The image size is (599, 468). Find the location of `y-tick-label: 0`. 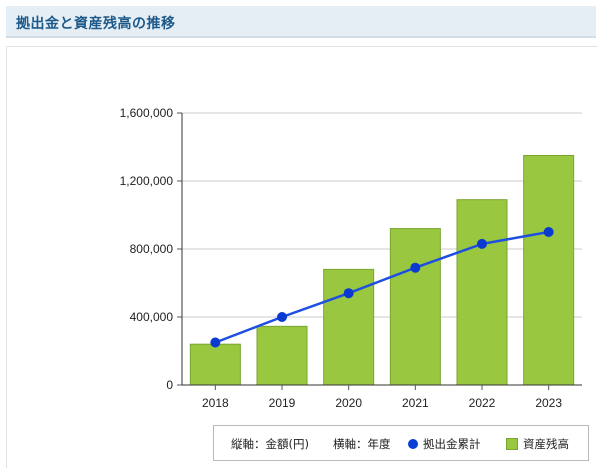

y-tick-label: 0 is located at coordinates (169, 385).